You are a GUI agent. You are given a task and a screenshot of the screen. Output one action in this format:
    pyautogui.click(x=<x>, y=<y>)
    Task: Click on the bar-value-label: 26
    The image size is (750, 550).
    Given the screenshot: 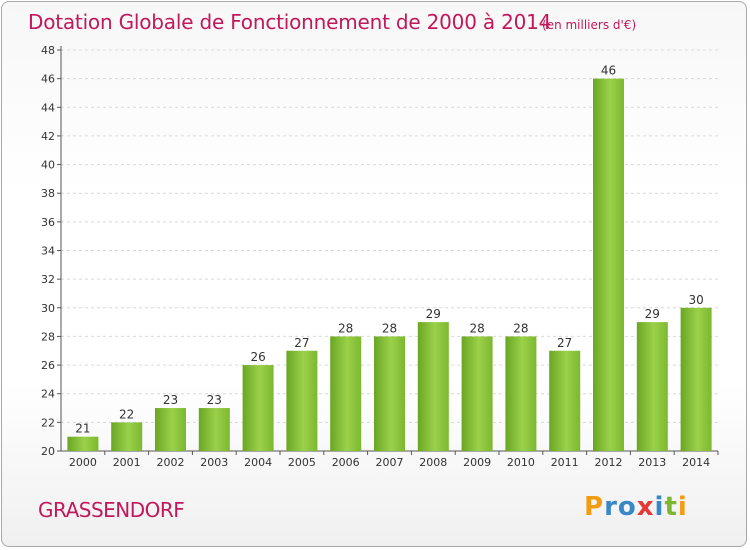 What is the action you would take?
    pyautogui.click(x=257, y=357)
    